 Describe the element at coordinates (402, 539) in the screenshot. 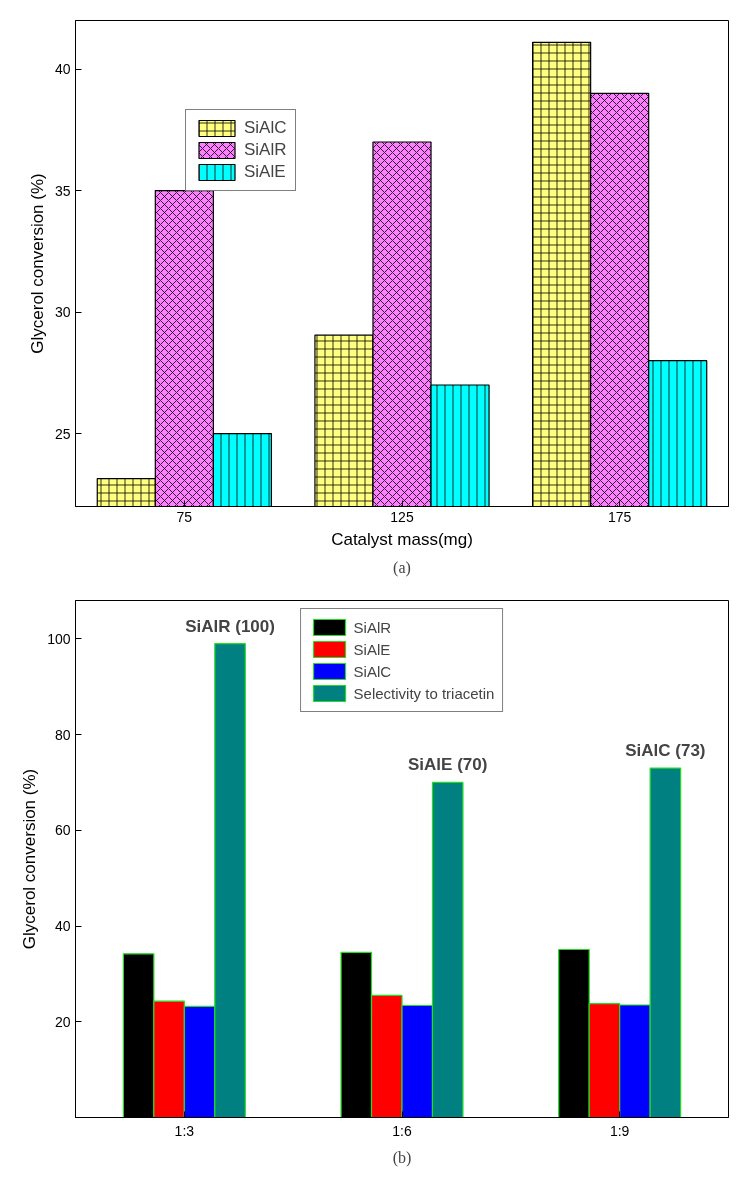

I see `x-axis-title: Catalyst mass(mg)` at that location.